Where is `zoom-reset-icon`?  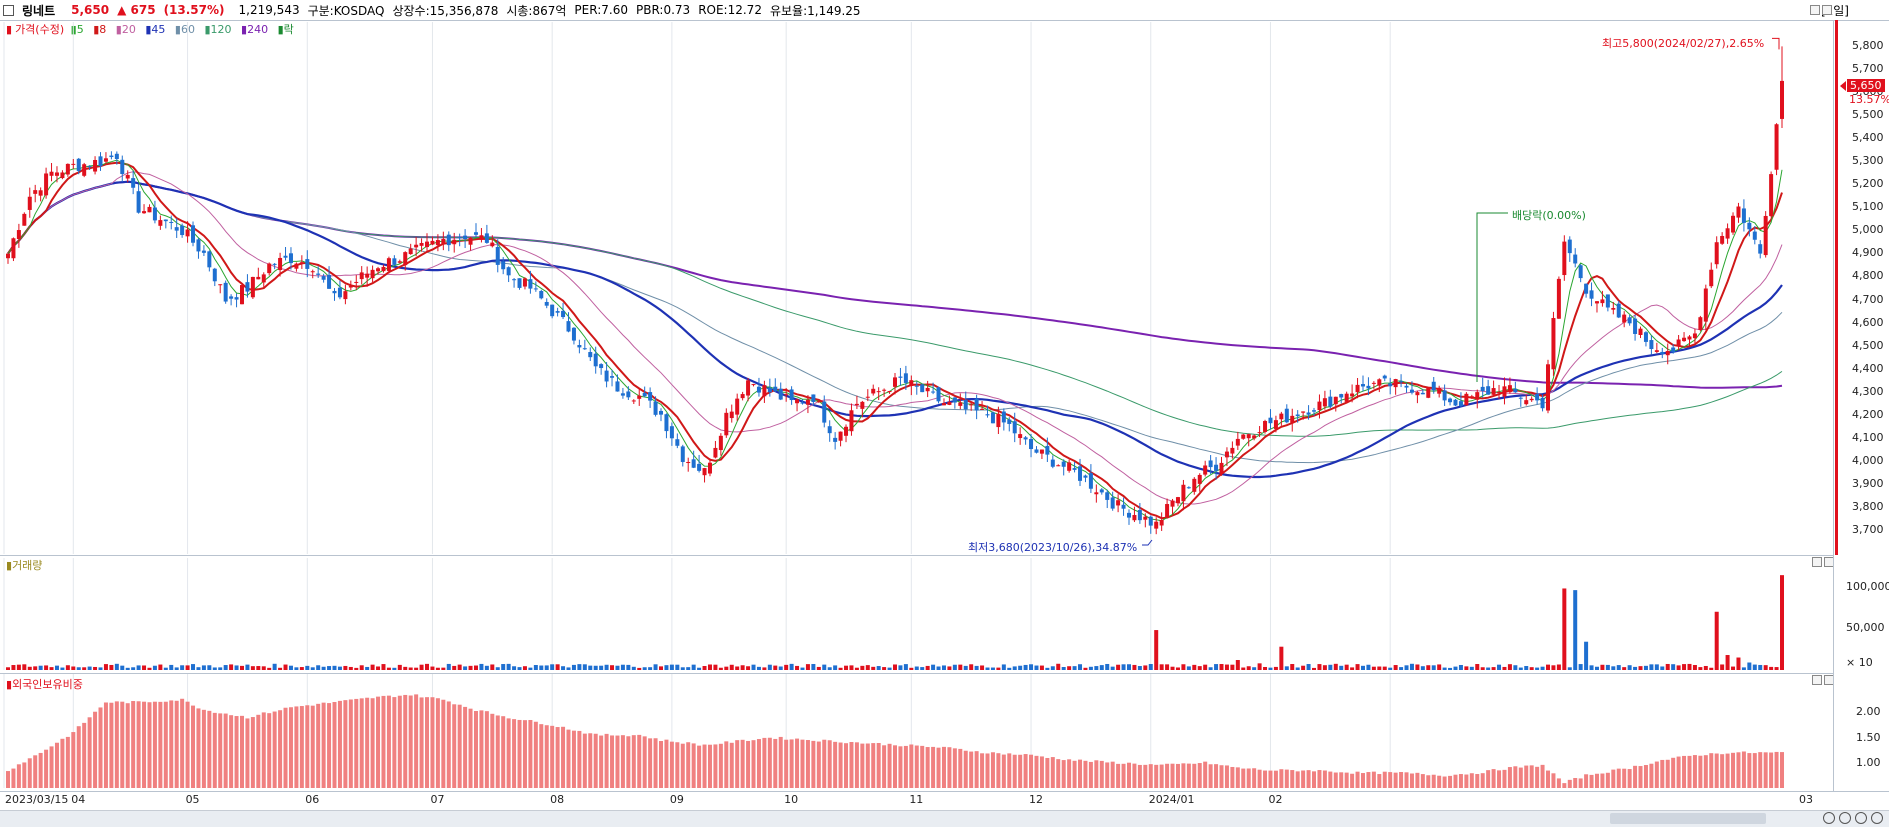 zoom-reset-icon is located at coordinates (1861, 818).